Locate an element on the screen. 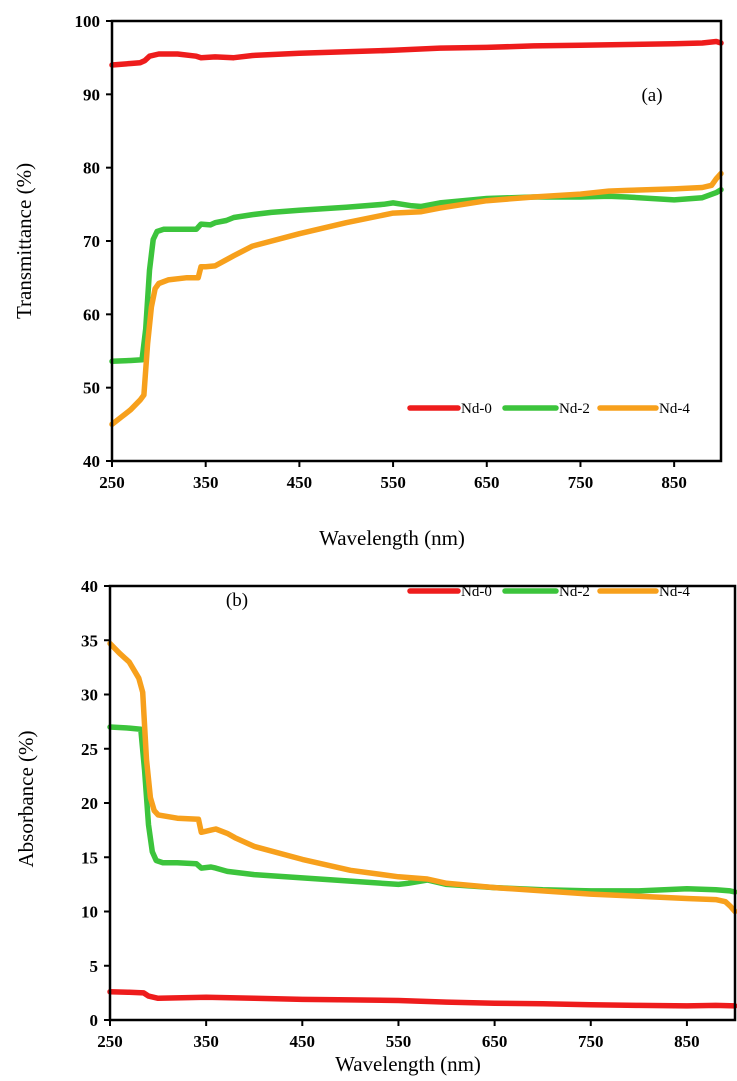 This screenshot has width=737, height=1081. y-tick-label: 30 is located at coordinates (89, 695).